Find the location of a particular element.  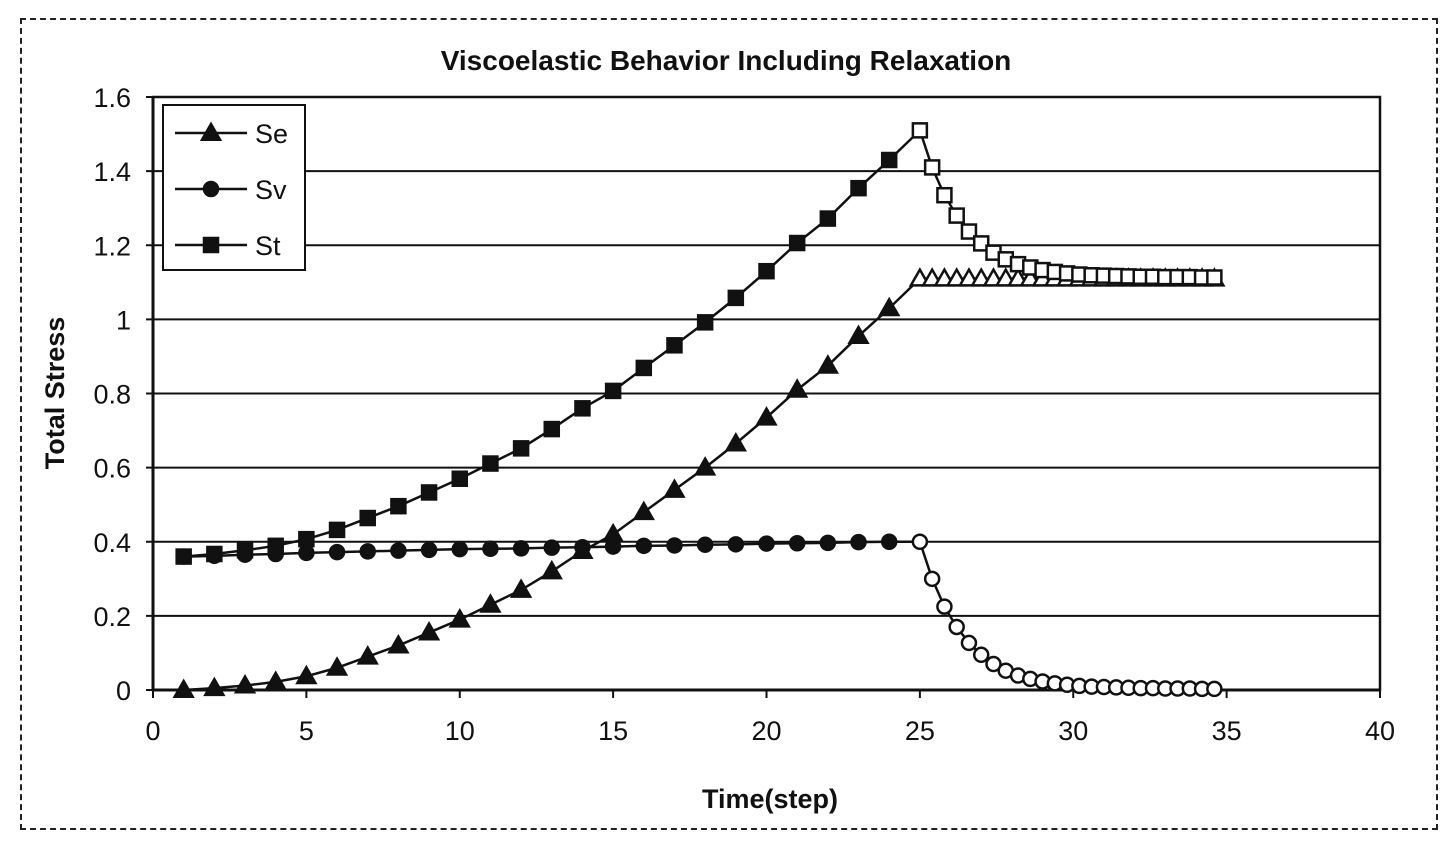

y-tick-label: 0.8 is located at coordinates (112, 395).